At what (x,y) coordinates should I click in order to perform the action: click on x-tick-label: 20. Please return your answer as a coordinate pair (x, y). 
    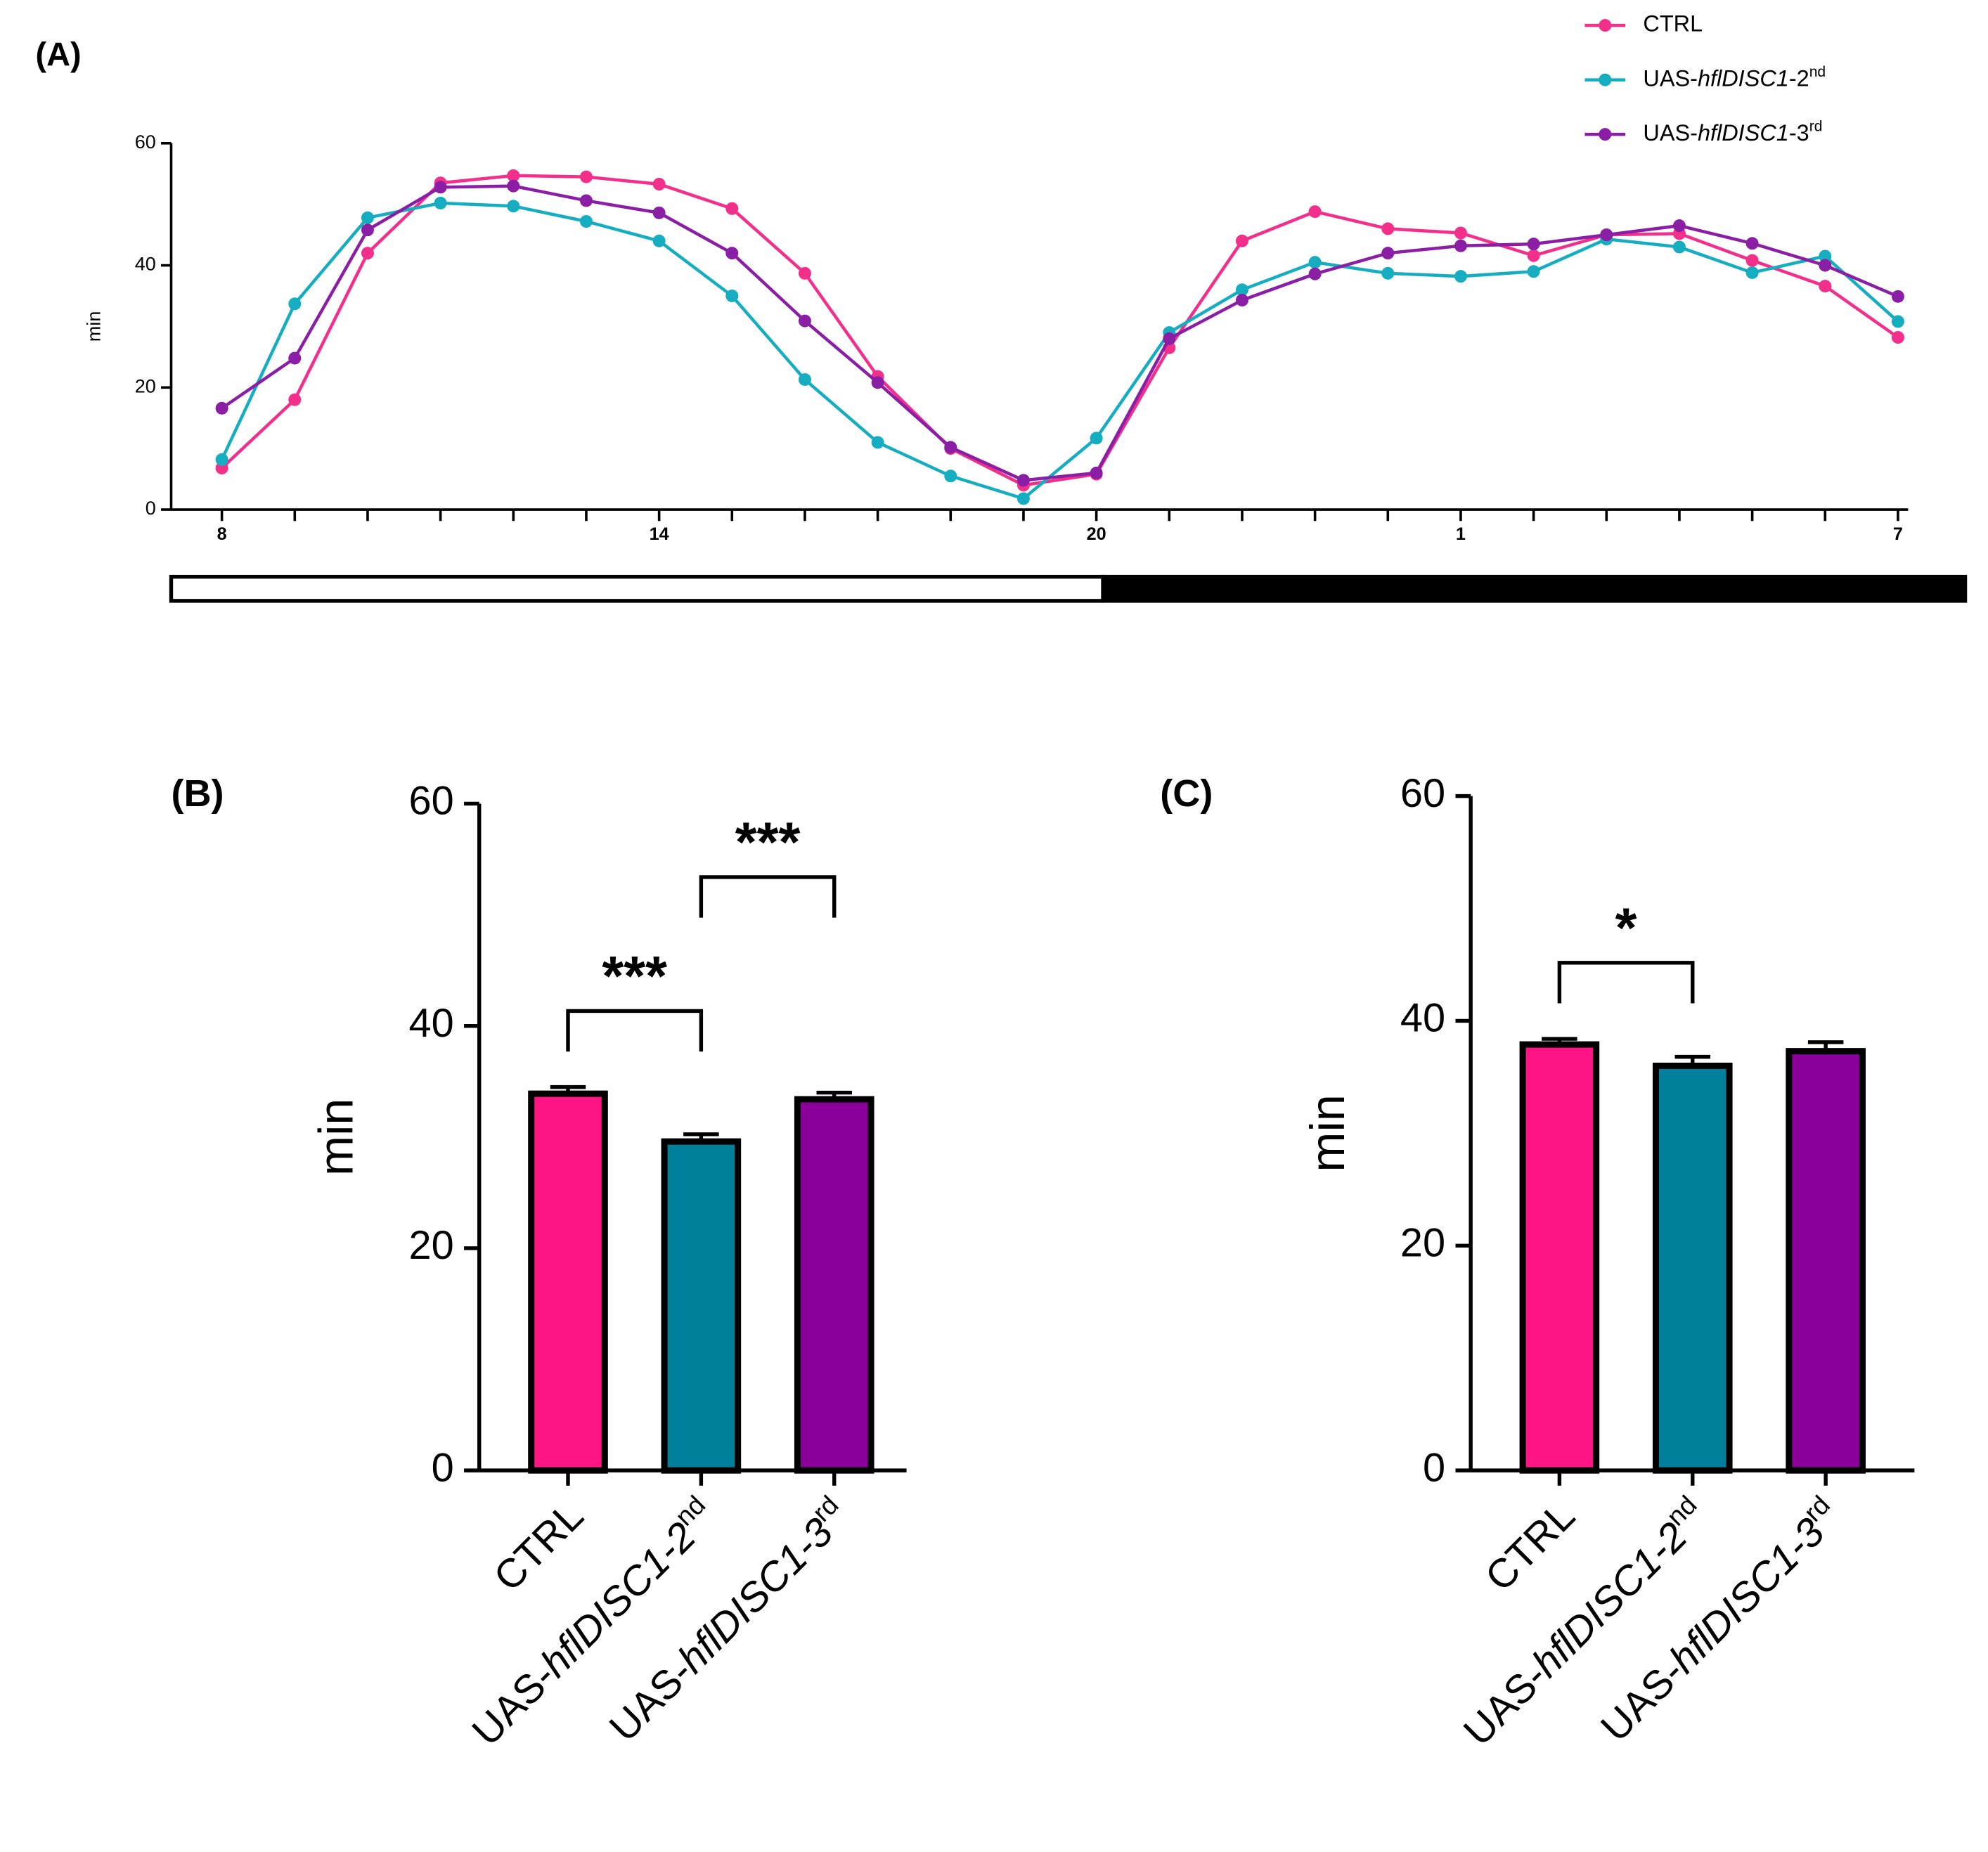
    Looking at the image, I should click on (1096, 534).